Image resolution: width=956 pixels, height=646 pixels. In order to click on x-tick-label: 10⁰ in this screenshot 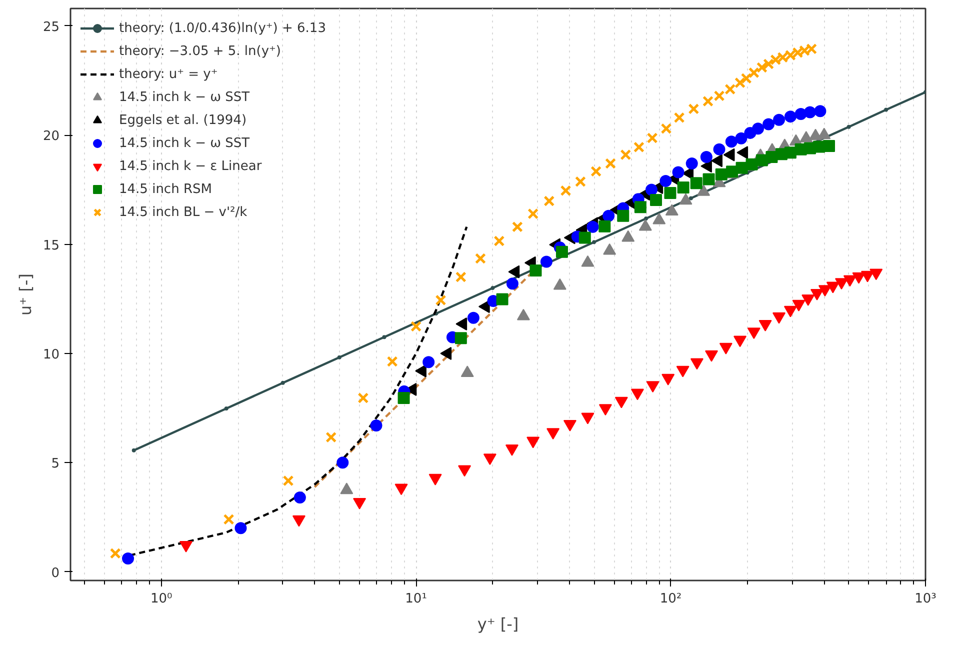, I will do `click(161, 599)`.